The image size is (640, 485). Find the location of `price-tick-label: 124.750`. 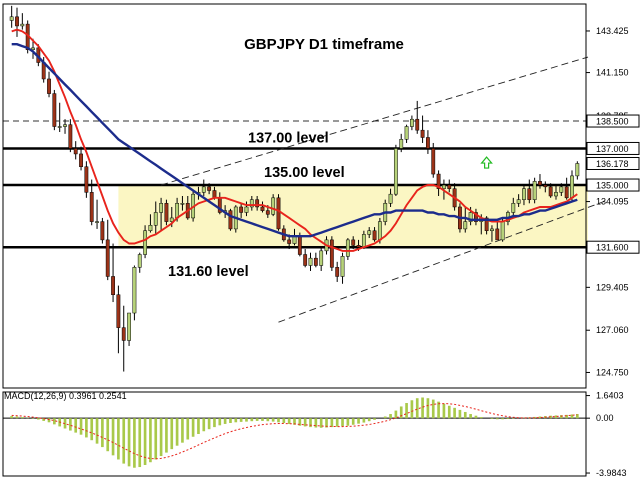

price-tick-label: 124.750 is located at coordinates (612, 372).